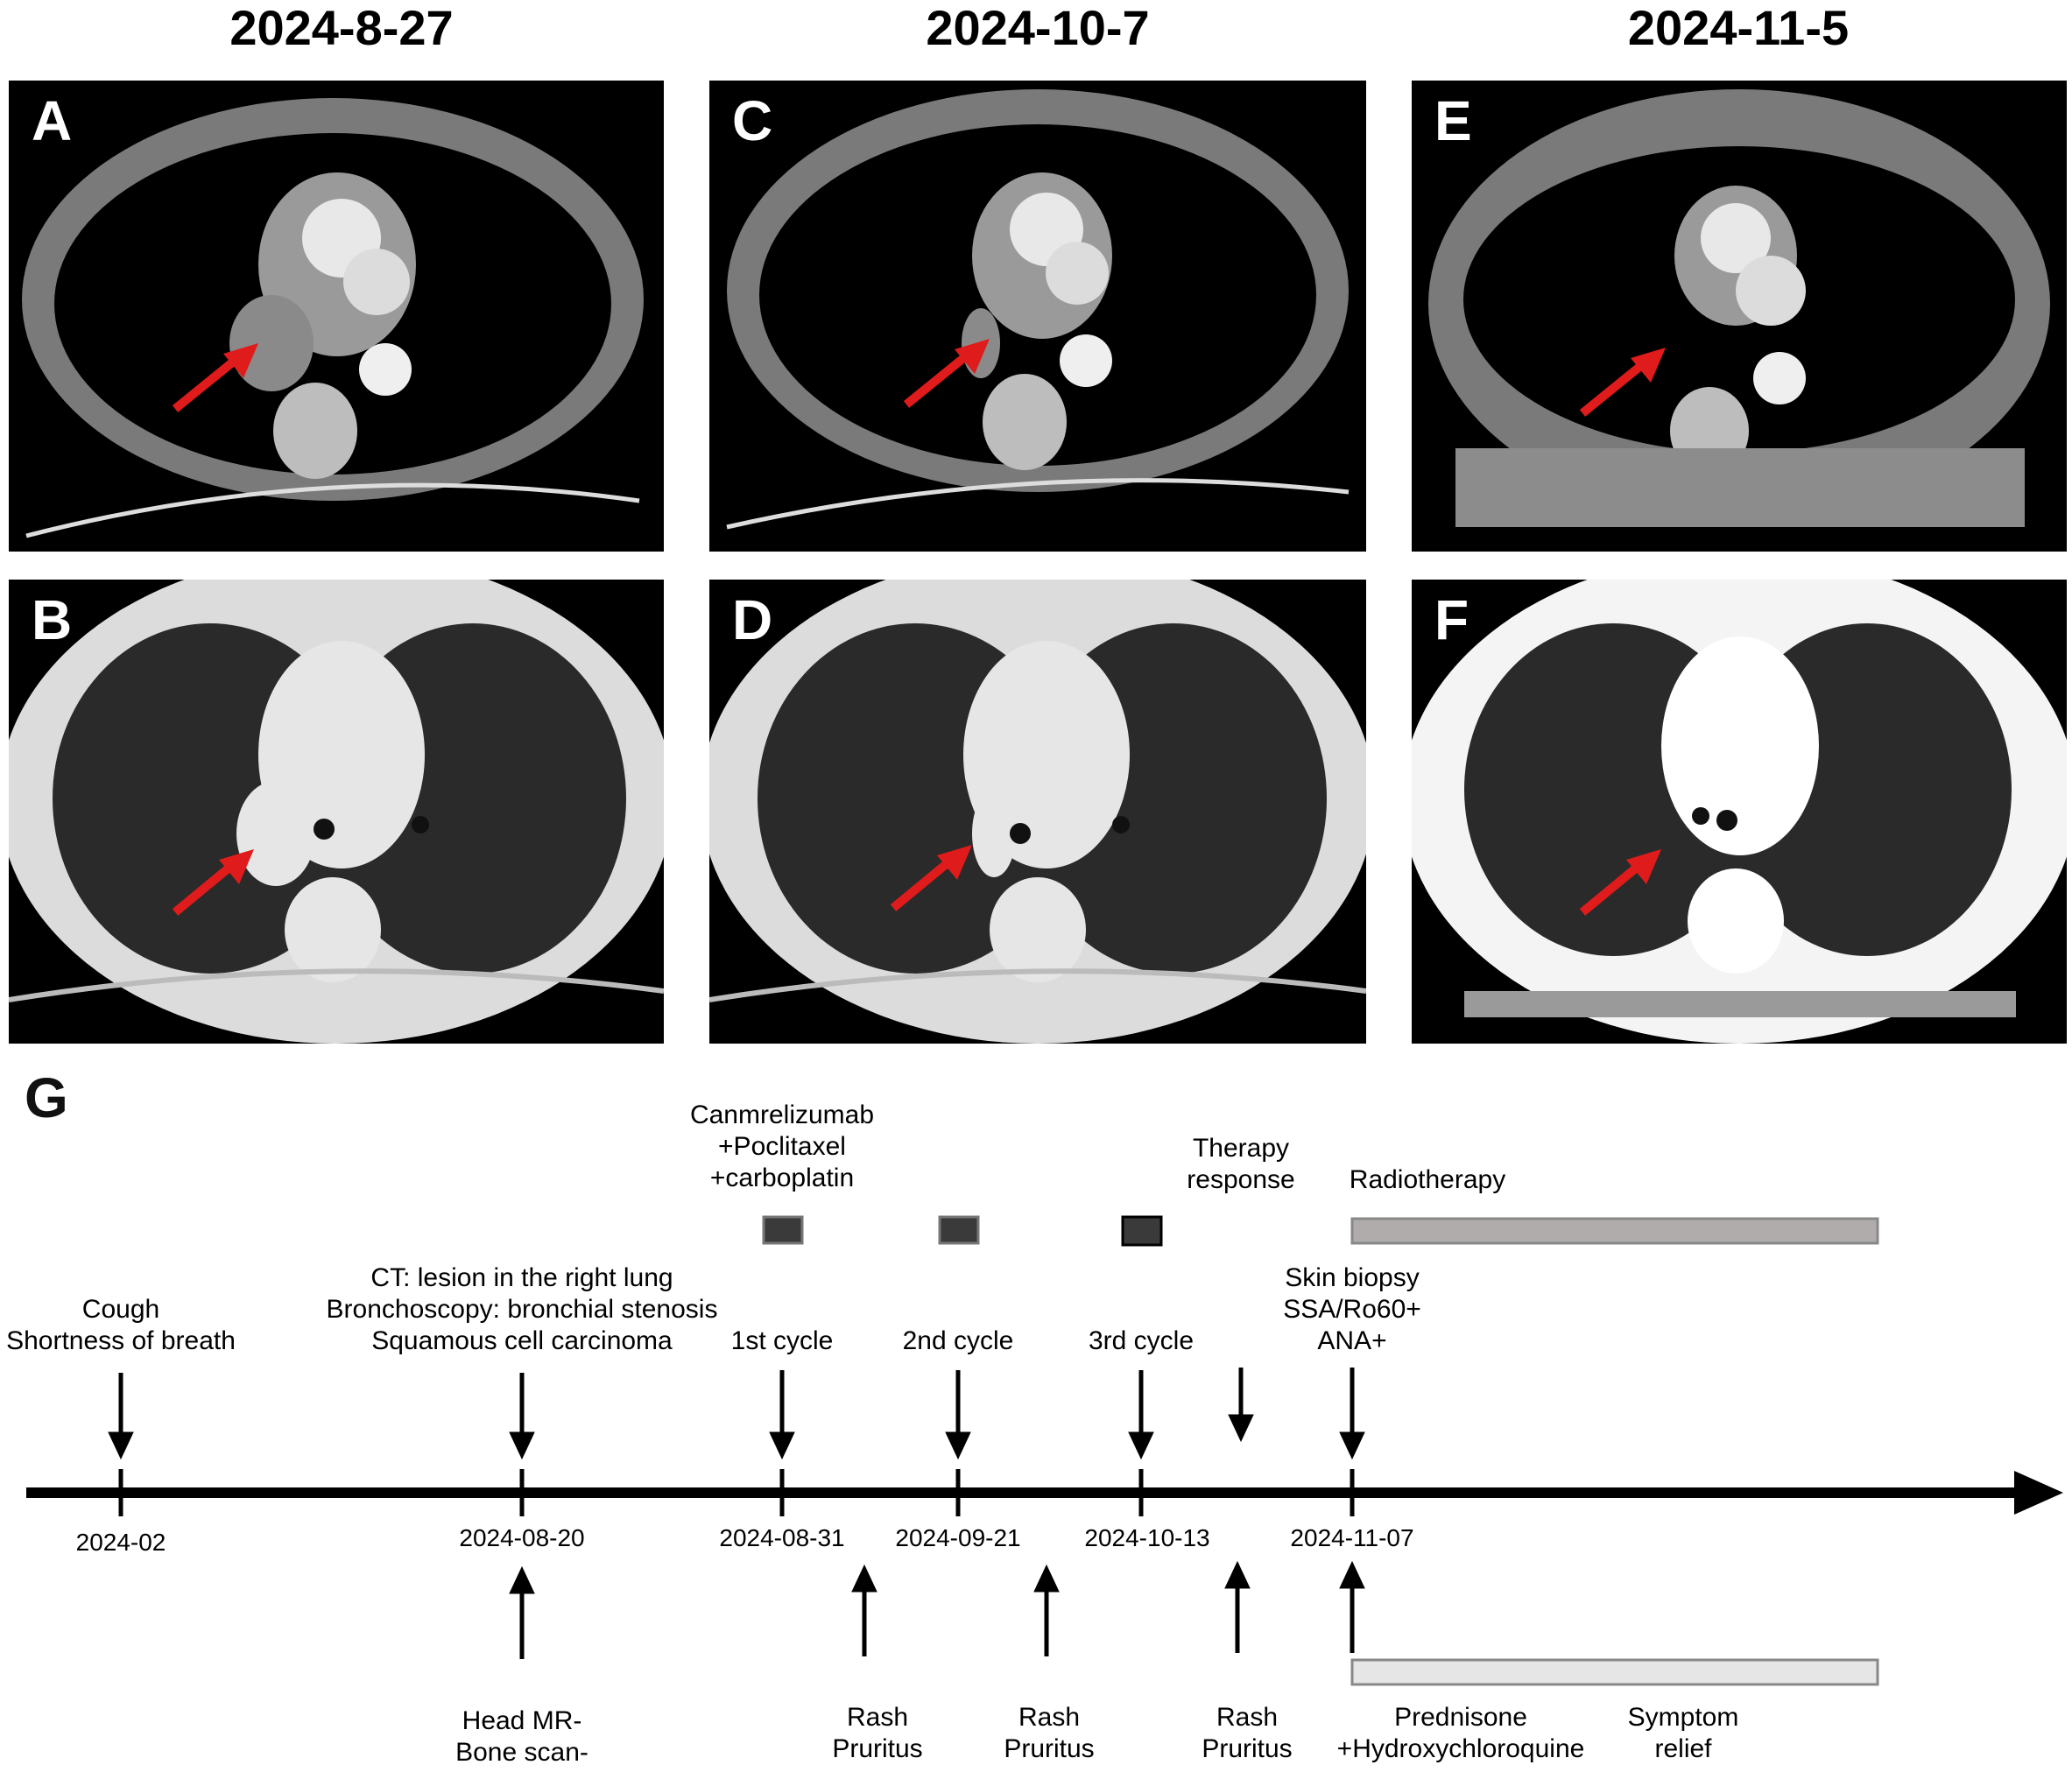 The image size is (2072, 1772). I want to click on panel-letter-c: C, so click(752, 121).